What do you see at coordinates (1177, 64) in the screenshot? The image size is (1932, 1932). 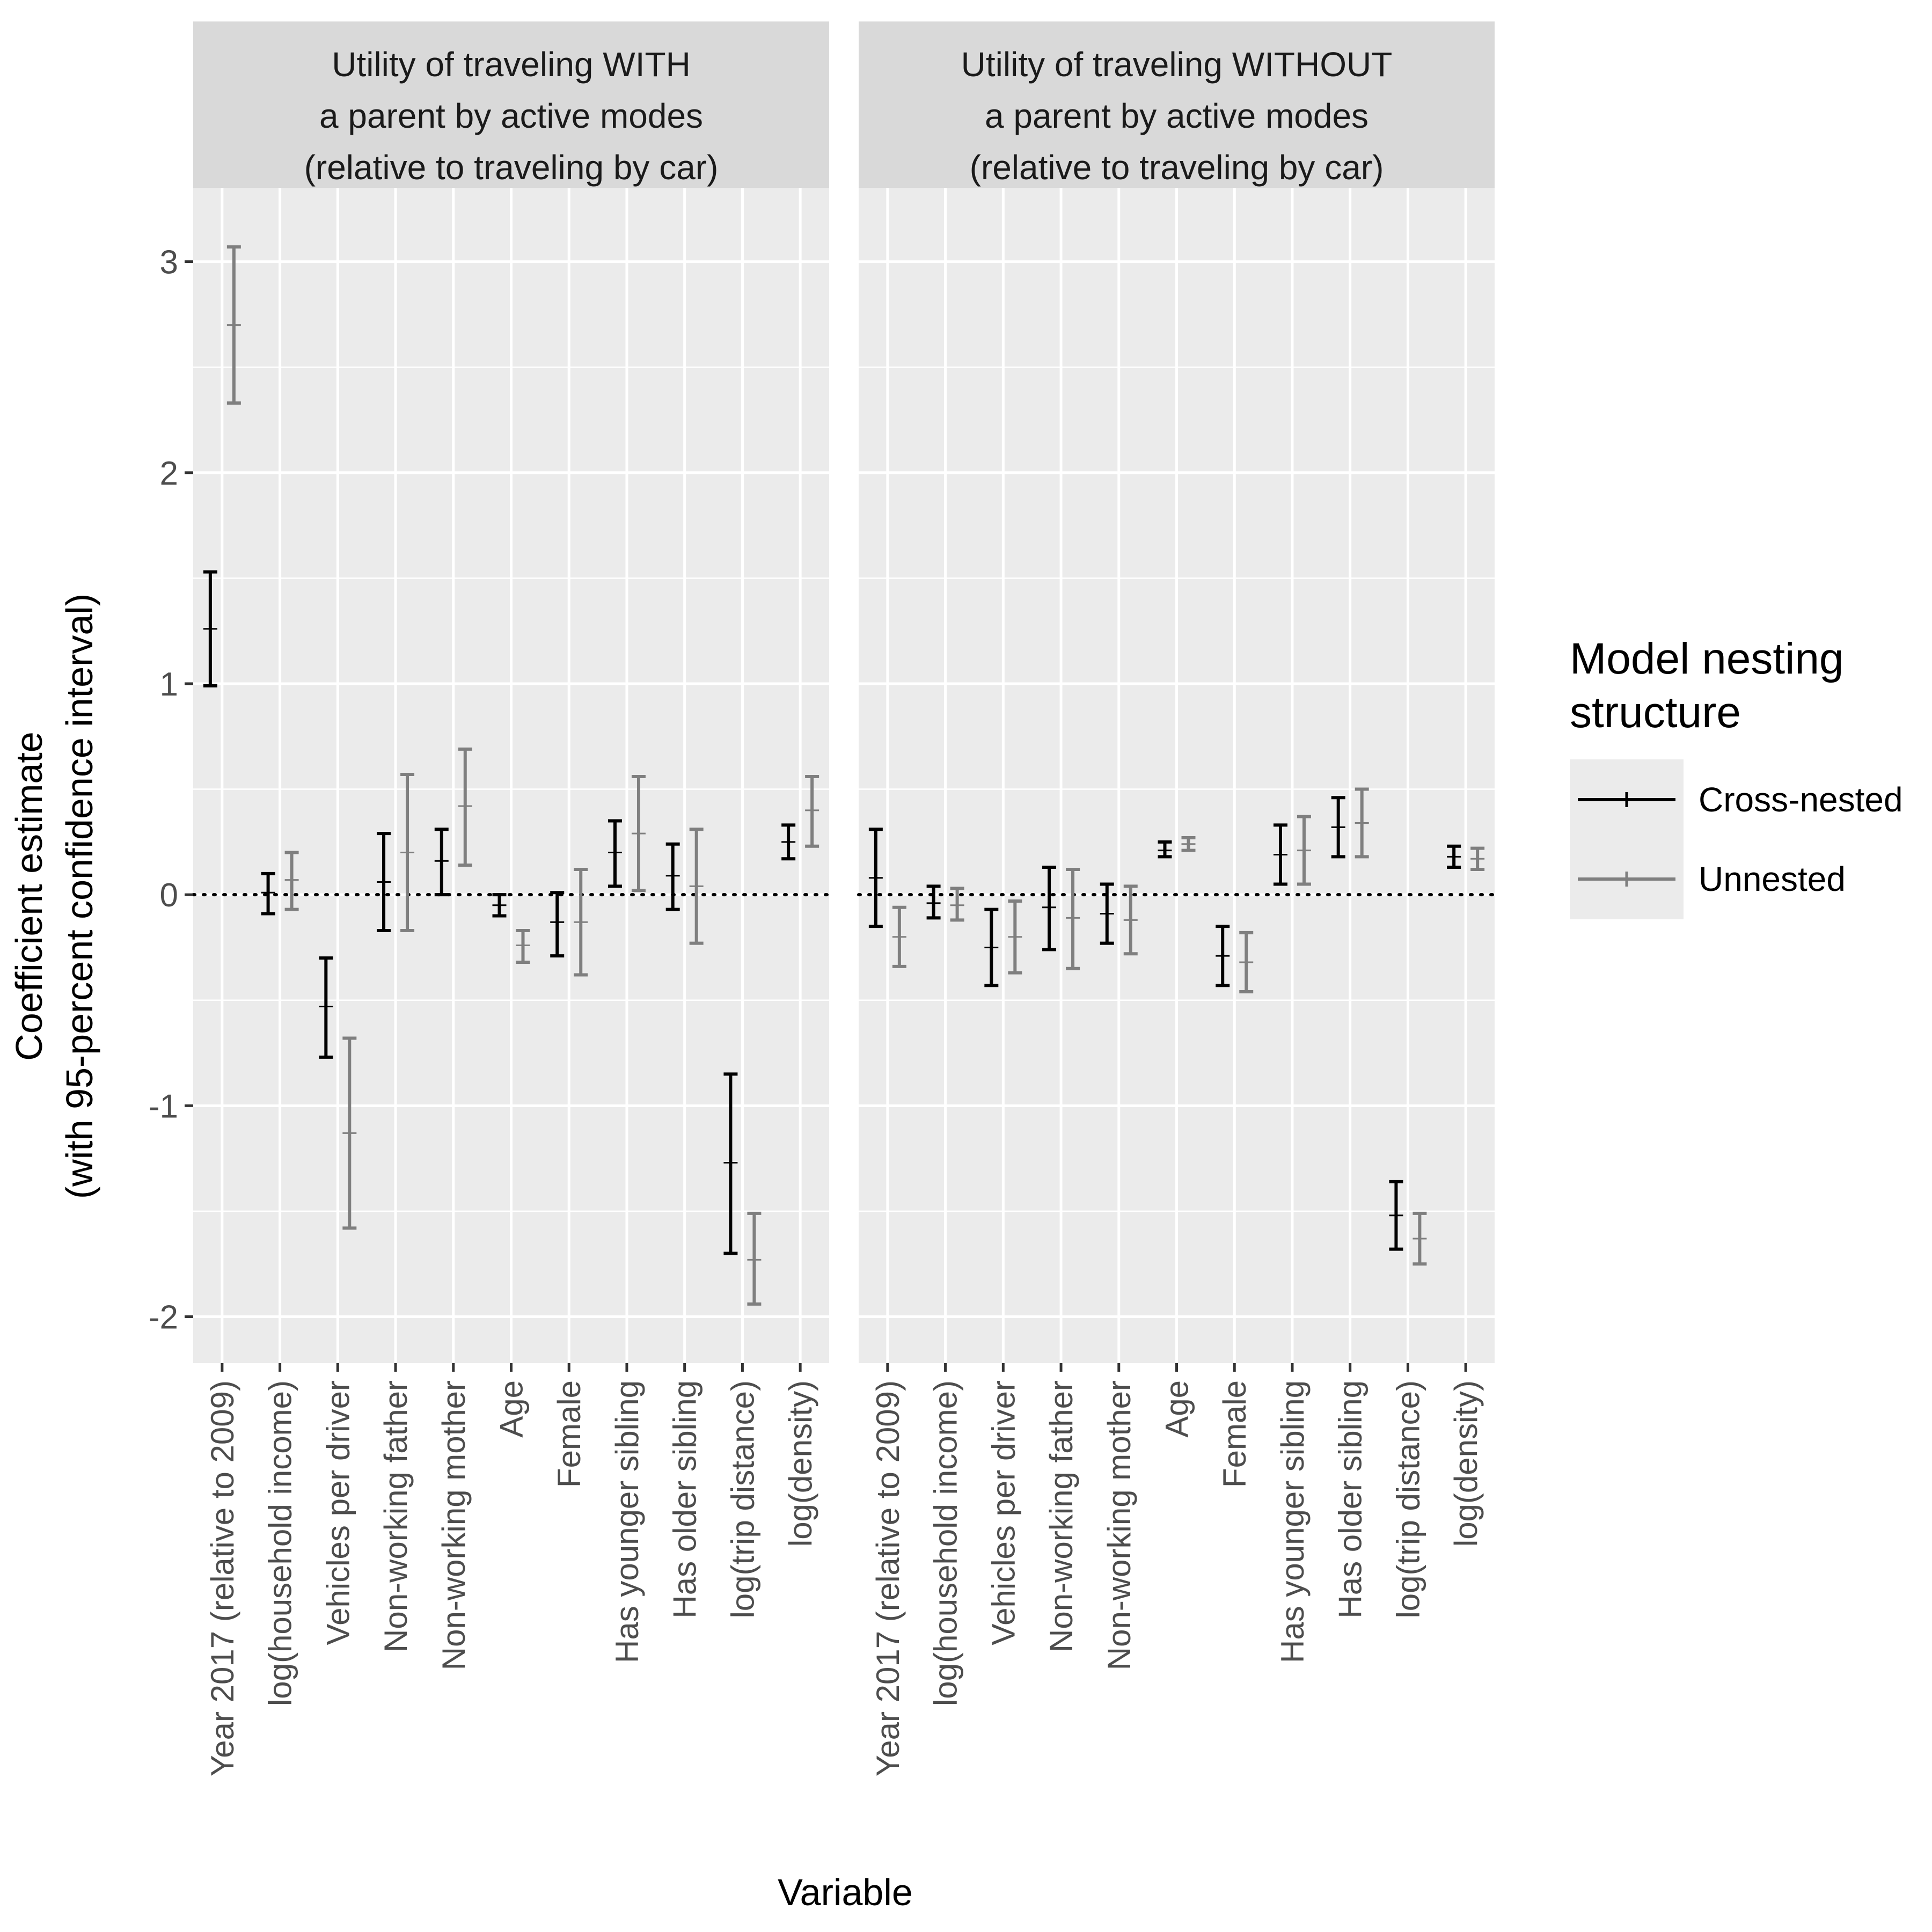 I see `panel-title-line: Utility of traveling WITHOUT` at bounding box center [1177, 64].